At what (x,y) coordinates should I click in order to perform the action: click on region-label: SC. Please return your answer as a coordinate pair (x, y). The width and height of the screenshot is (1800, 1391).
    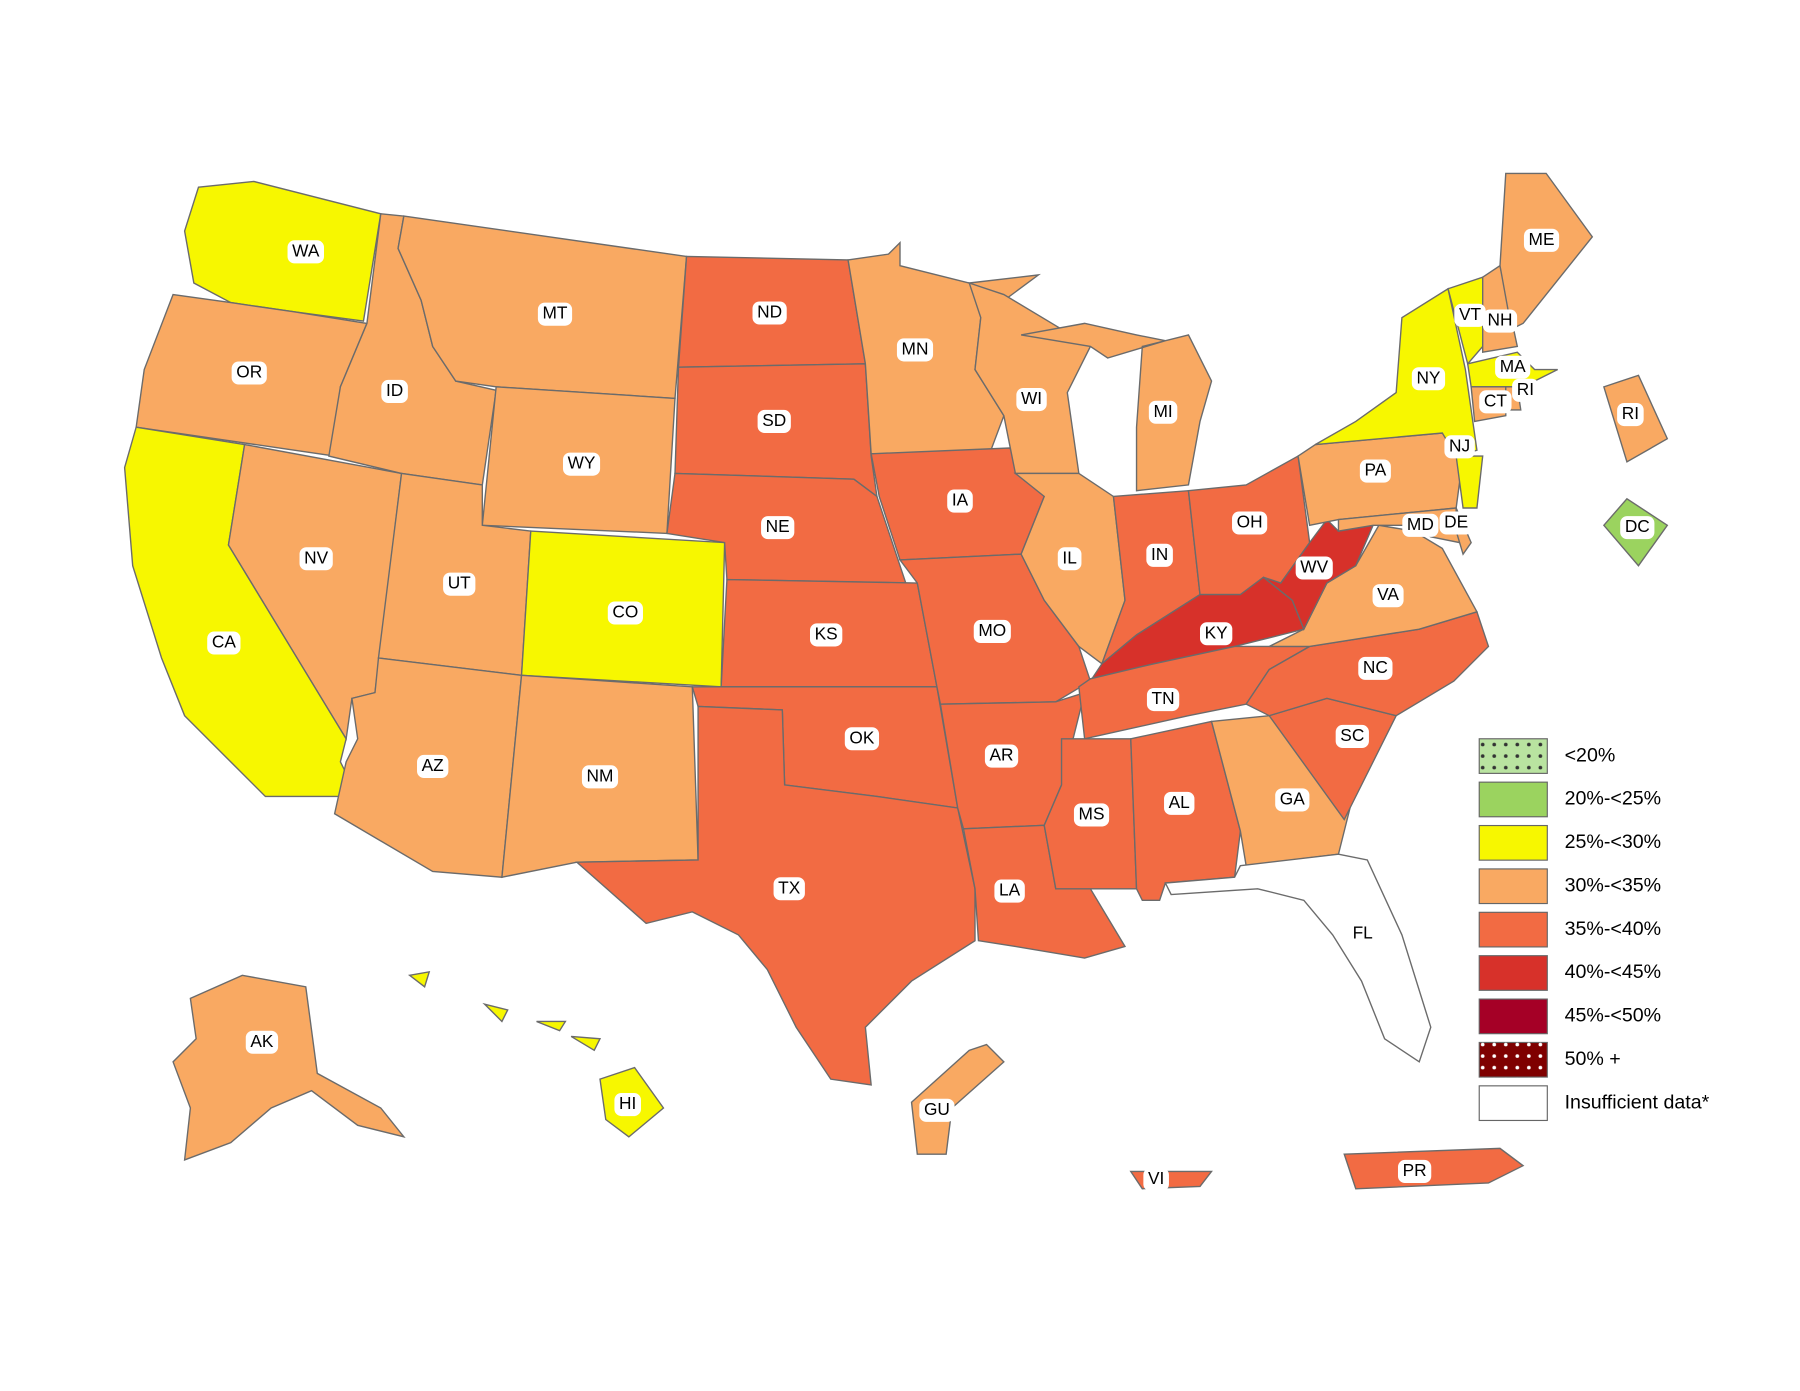
    Looking at the image, I should click on (1352, 735).